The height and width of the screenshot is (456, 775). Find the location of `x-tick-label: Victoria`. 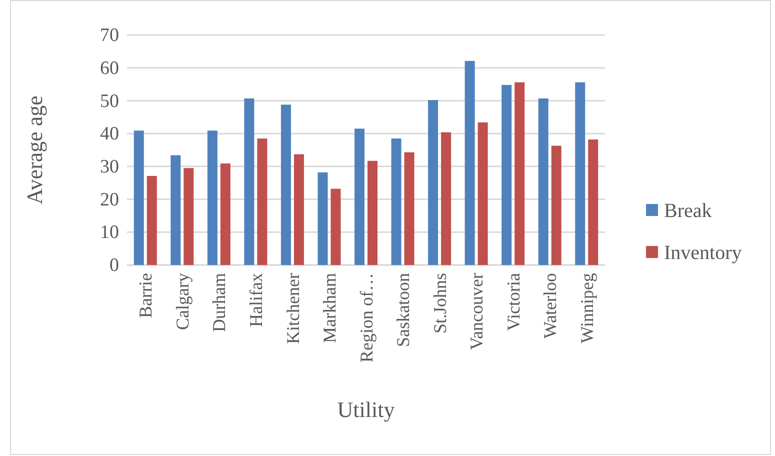

x-tick-label: Victoria is located at coordinates (513, 302).